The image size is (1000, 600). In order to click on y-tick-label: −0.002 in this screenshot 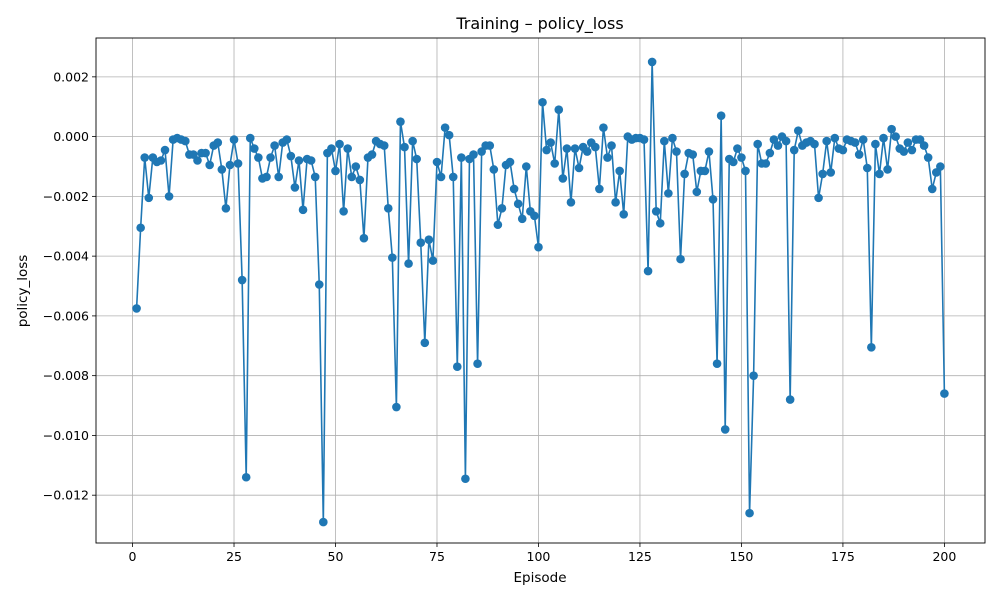, I will do `click(66, 196)`.